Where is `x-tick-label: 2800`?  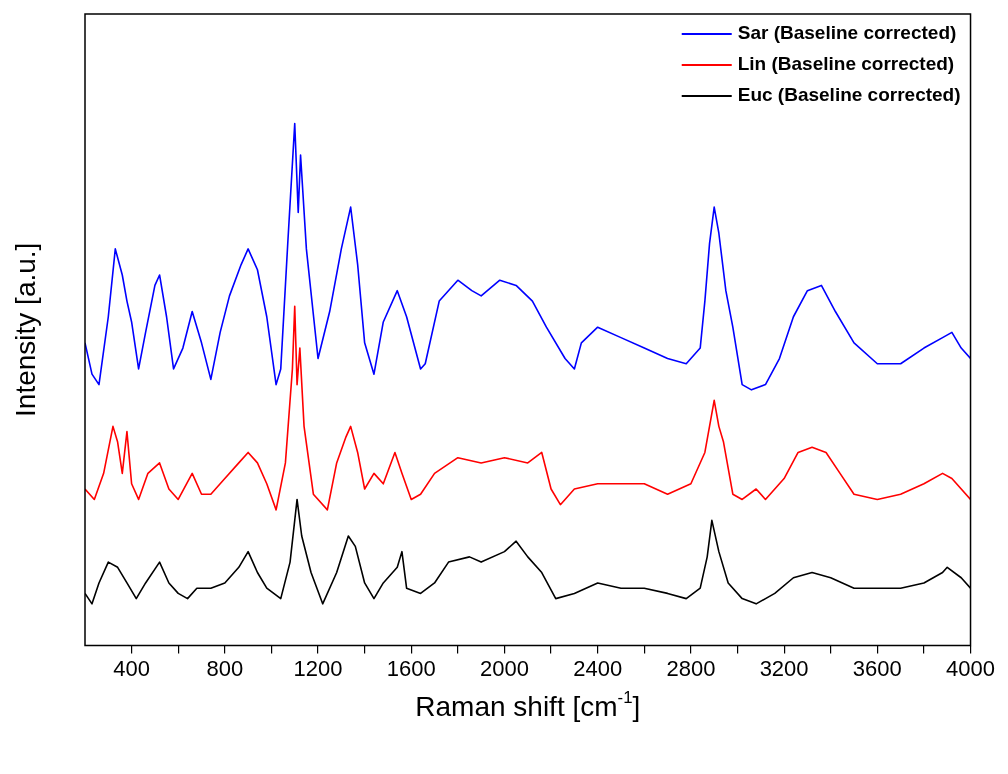 x-tick-label: 2800 is located at coordinates (691, 668).